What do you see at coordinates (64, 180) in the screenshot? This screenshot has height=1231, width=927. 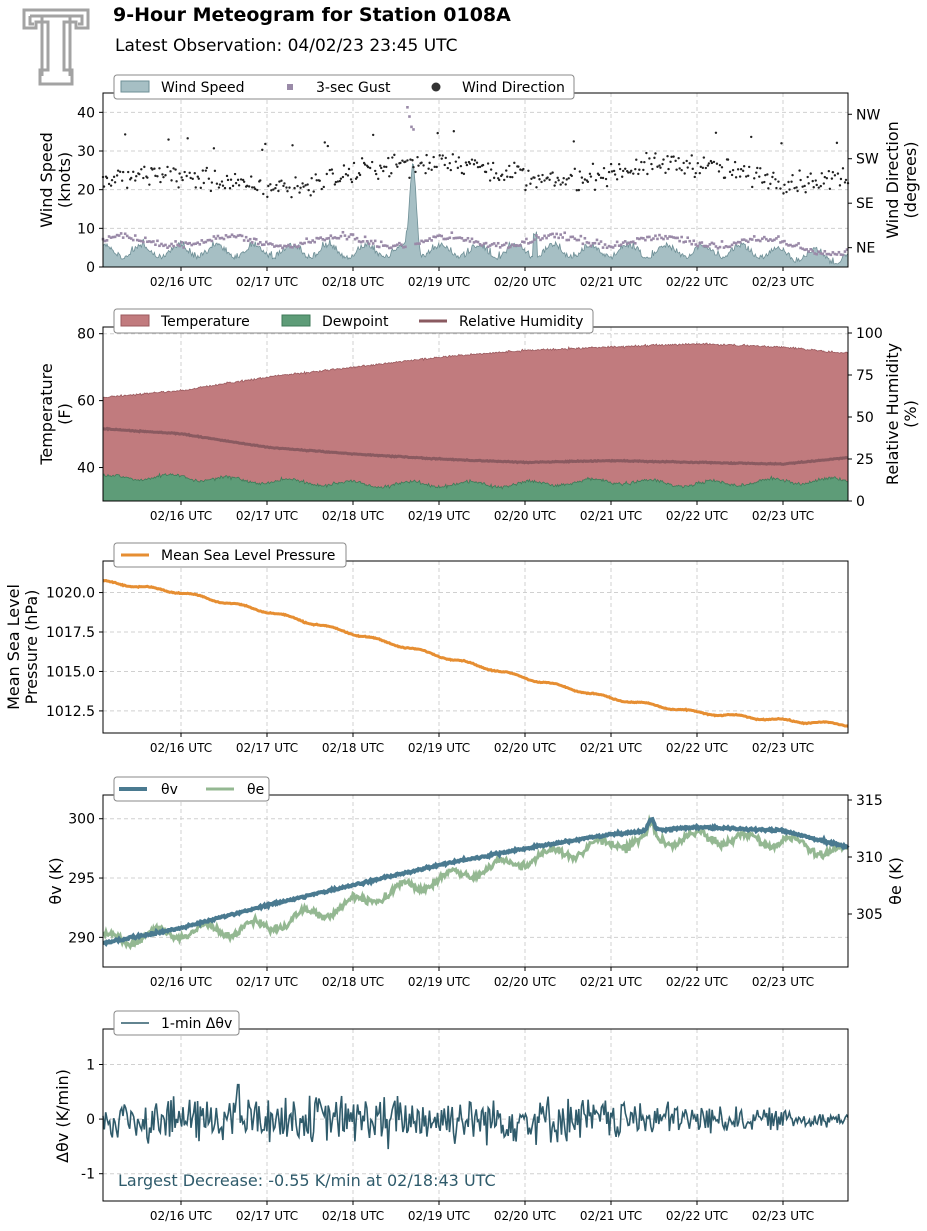 I see `wind-y-axis-title-line: (knots)` at bounding box center [64, 180].